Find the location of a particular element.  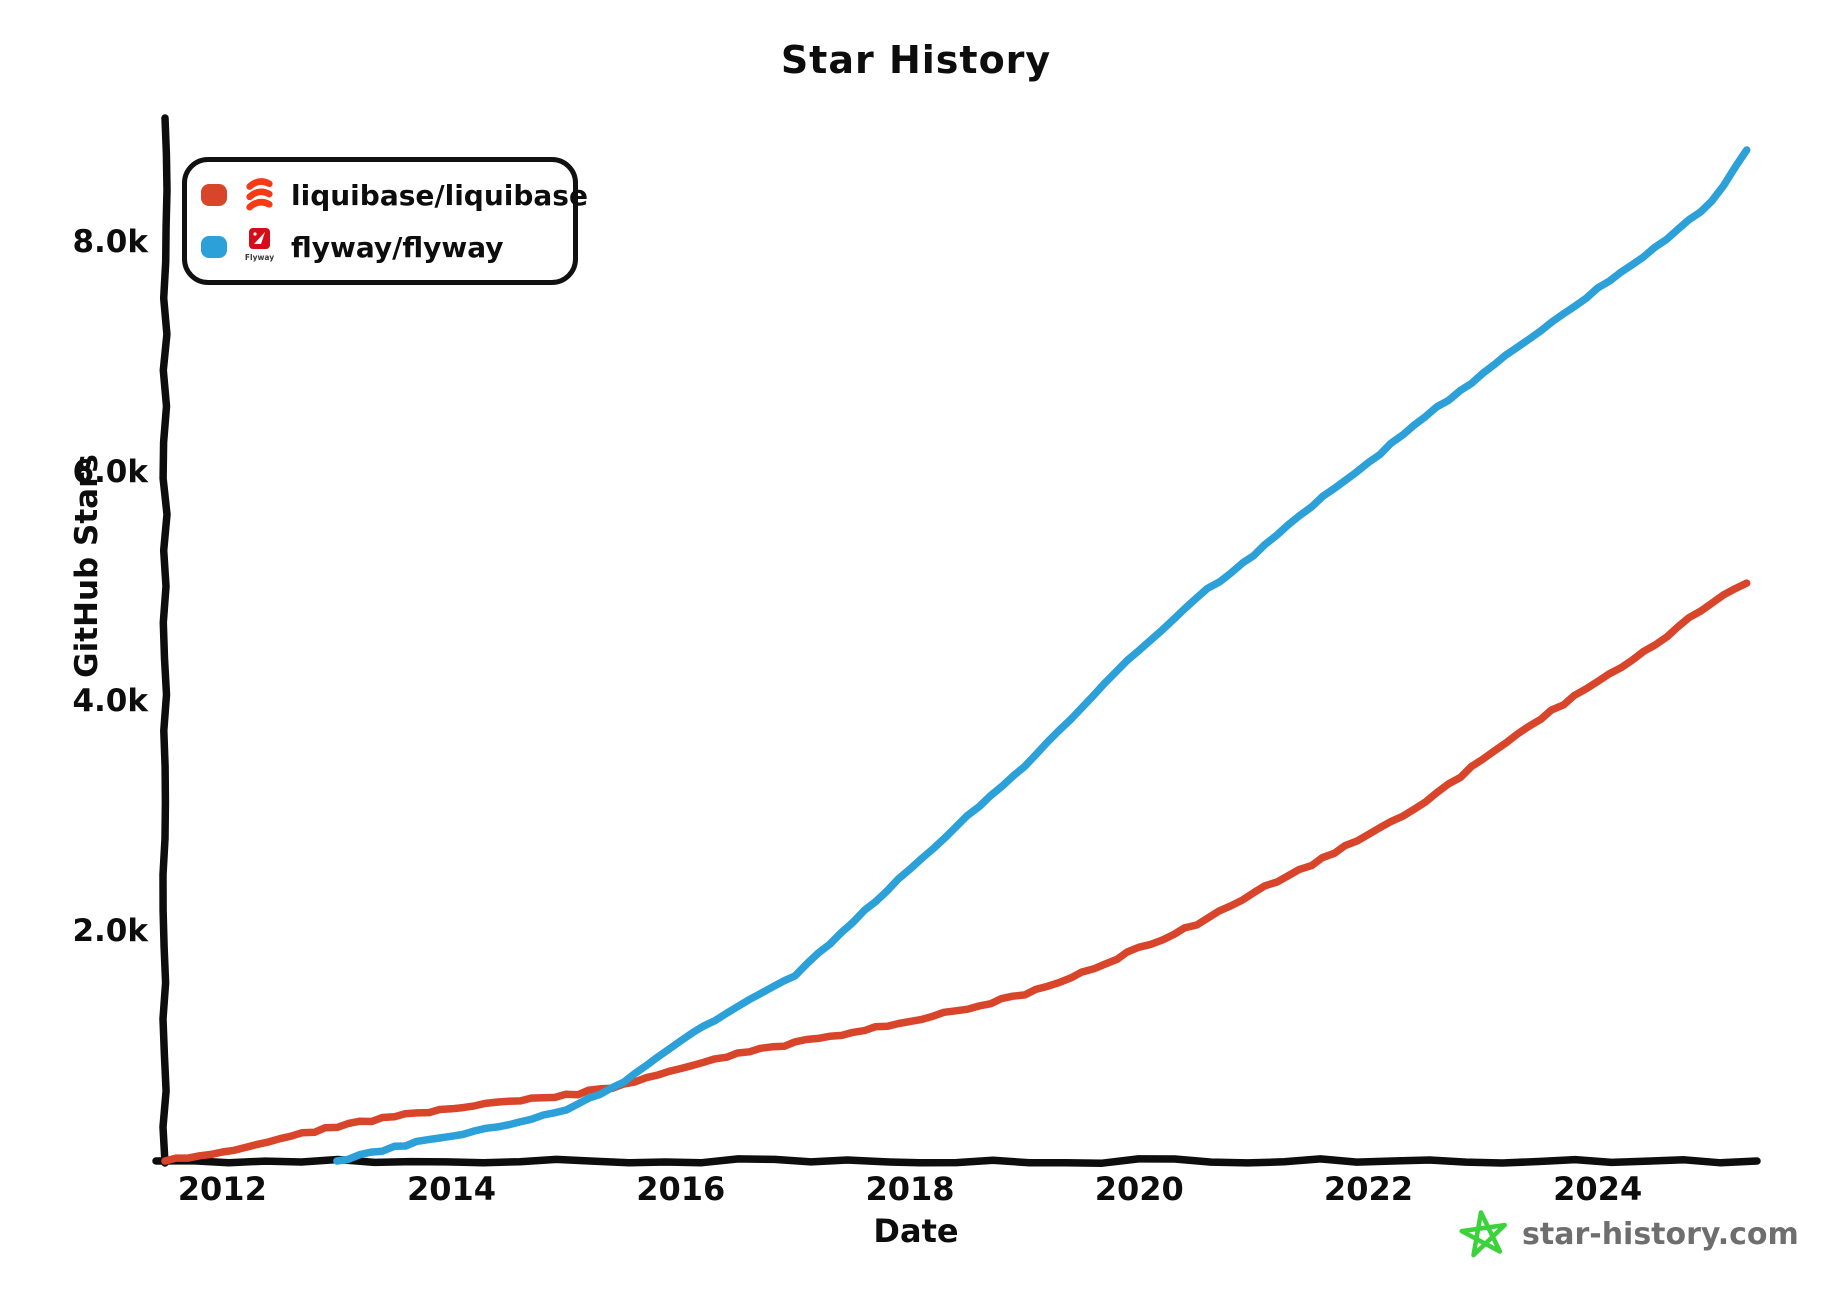

y-tick-label-2.0k: 2.0k is located at coordinates (110, 931).